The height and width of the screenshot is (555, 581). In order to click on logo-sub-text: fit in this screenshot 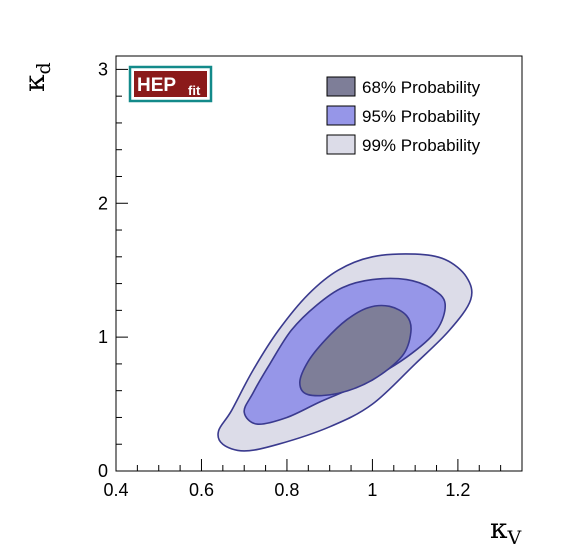, I will do `click(194, 90)`.